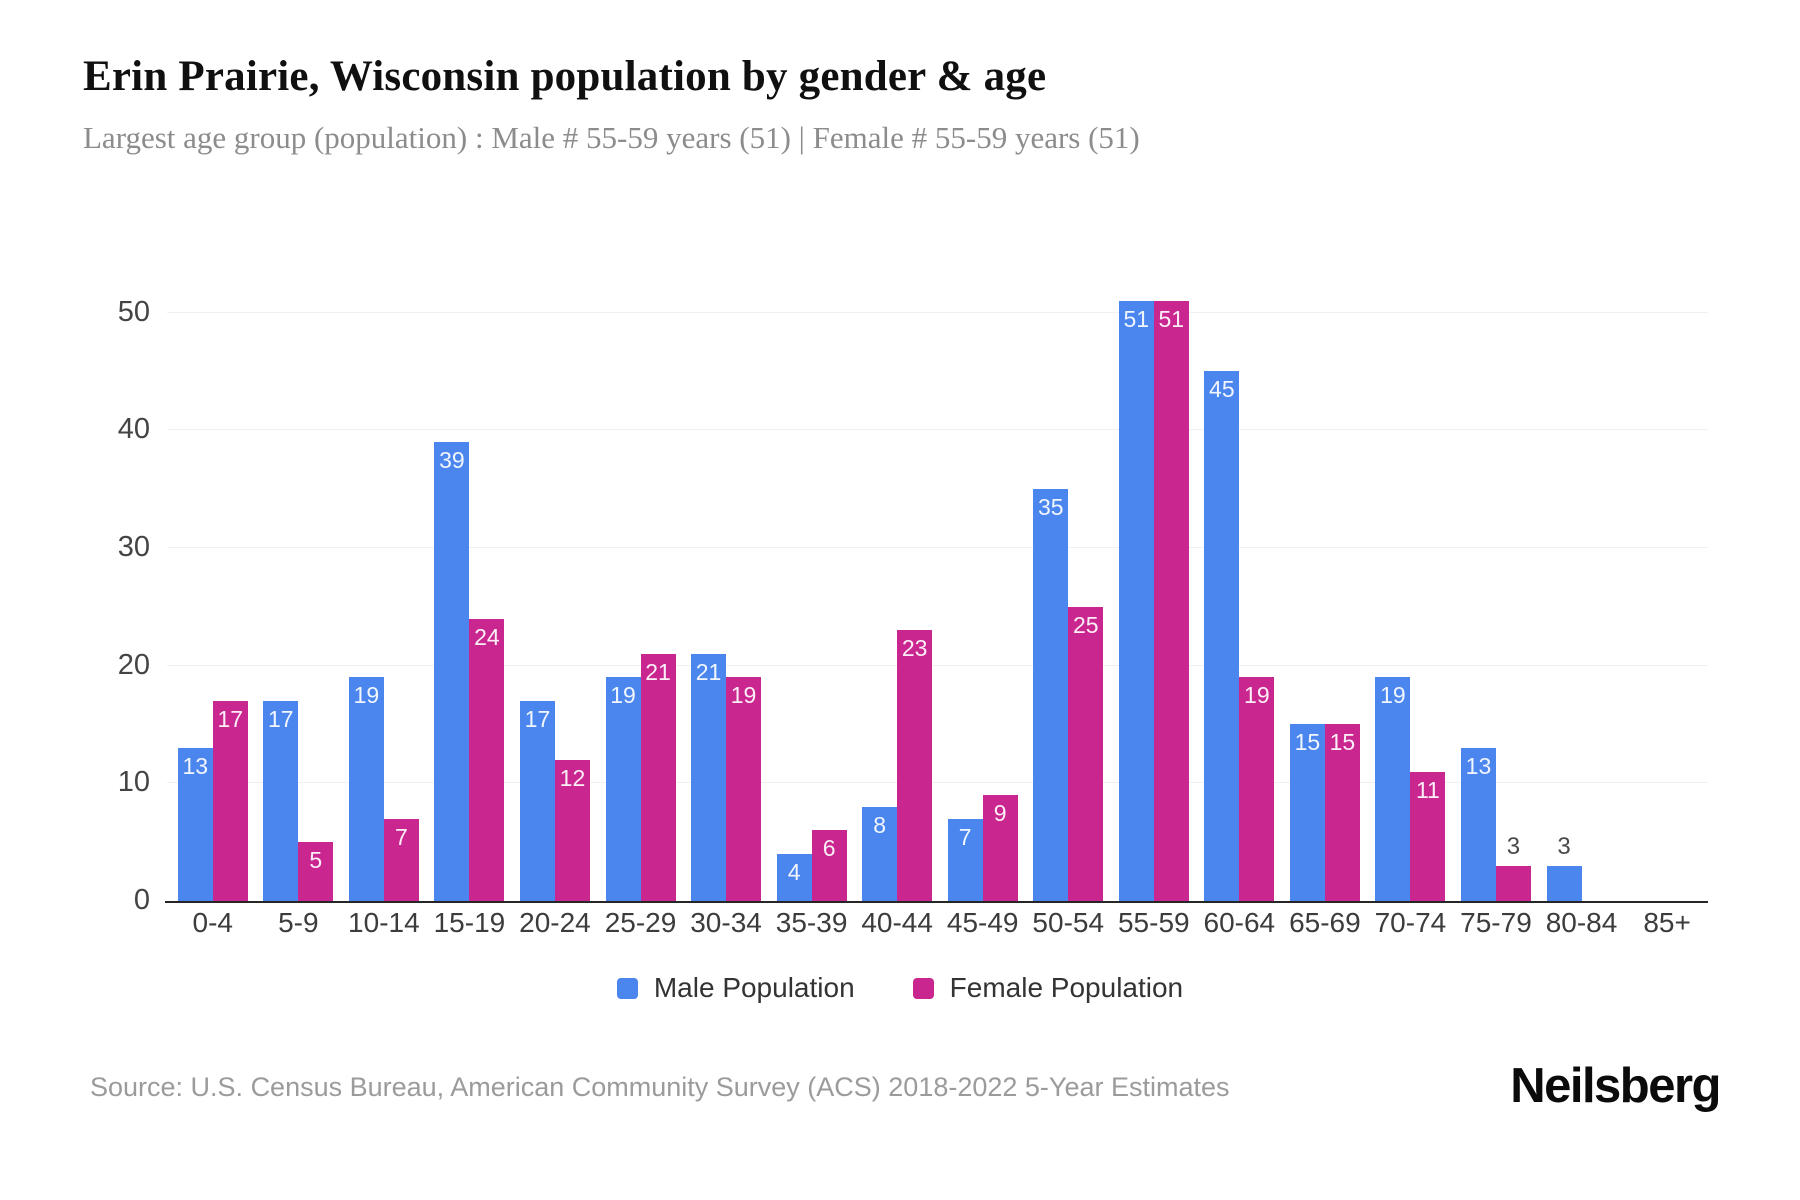 This screenshot has height=1200, width=1800. What do you see at coordinates (1325, 594) in the screenshot?
I see `bar-group-65-69: 15 15` at bounding box center [1325, 594].